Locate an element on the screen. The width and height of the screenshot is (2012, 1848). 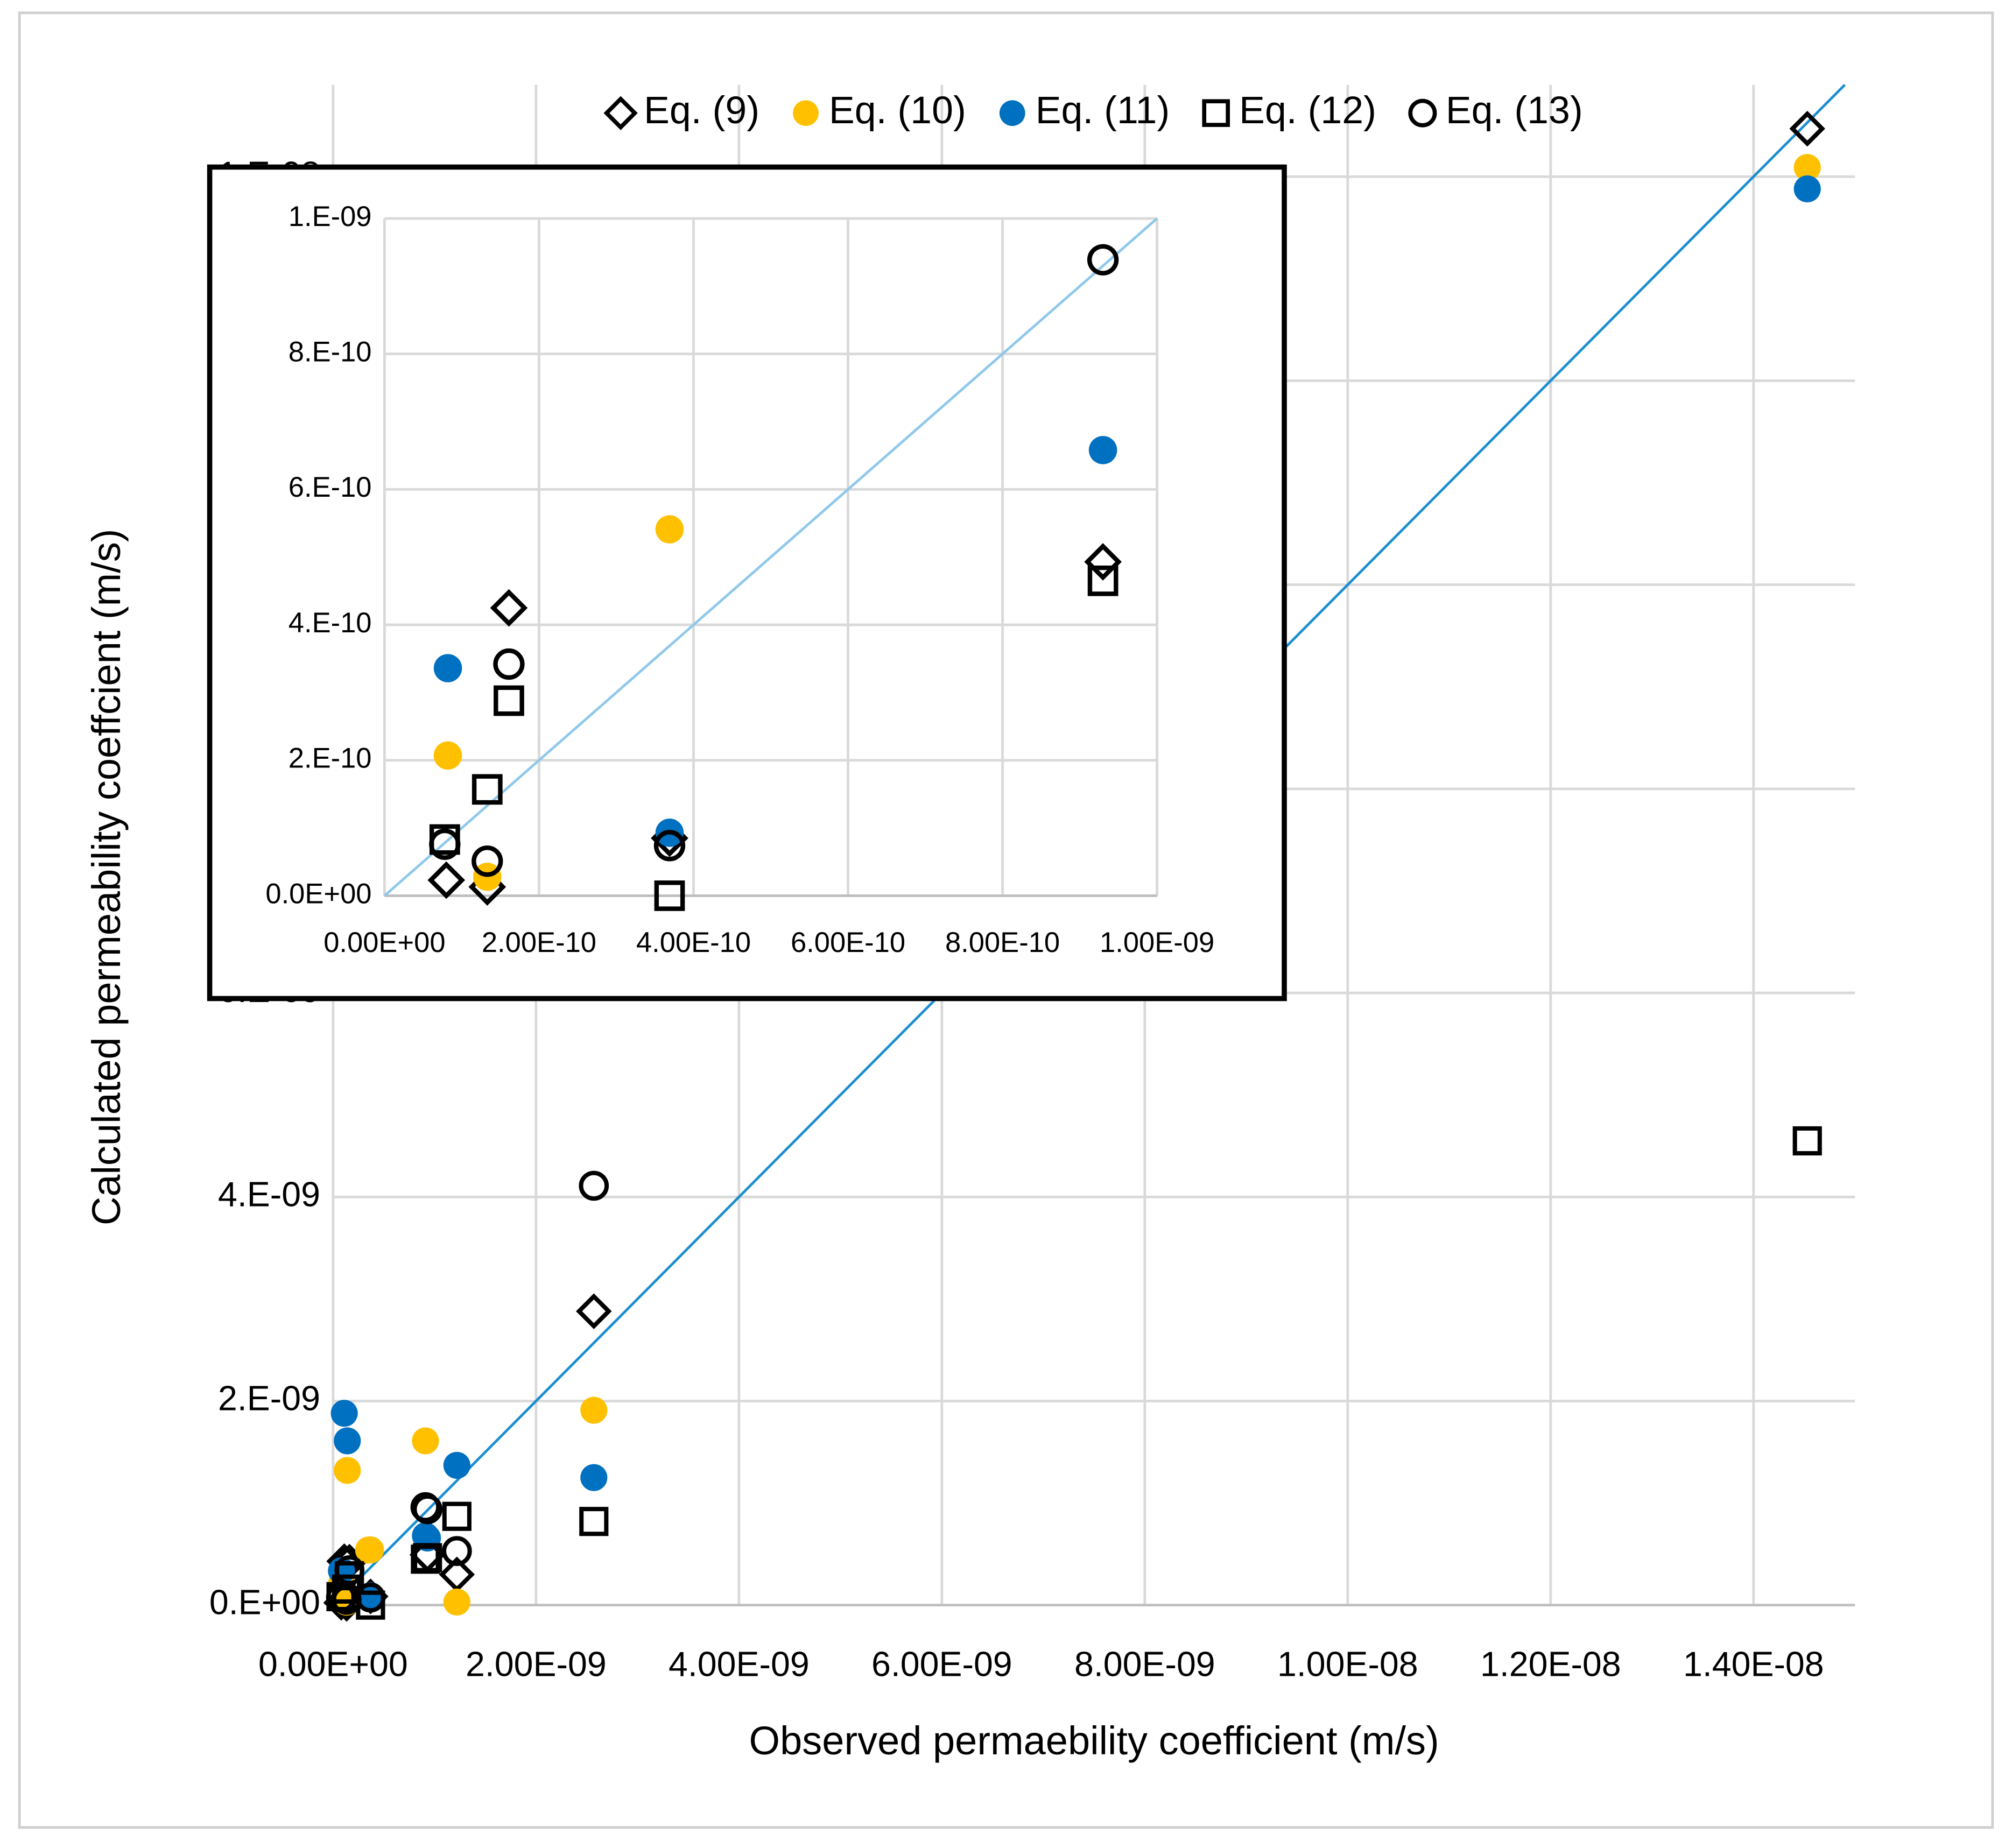
y-tick-label: 0.0E+00 is located at coordinates (318, 894).